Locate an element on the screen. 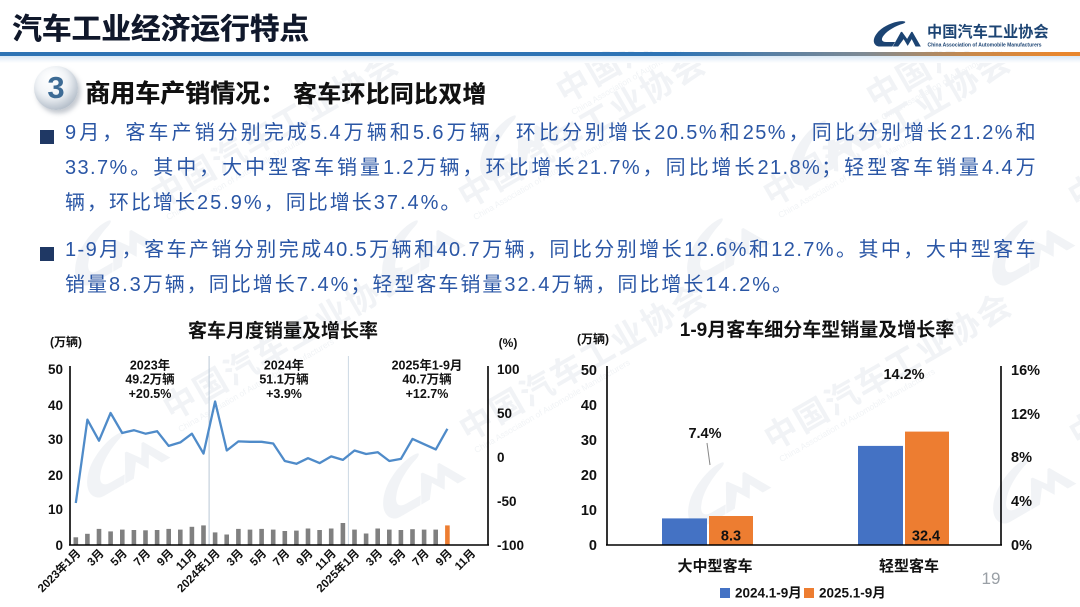 The height and width of the screenshot is (607, 1080). svg-text: 客车月度销量及增长率 is located at coordinates (283, 330).